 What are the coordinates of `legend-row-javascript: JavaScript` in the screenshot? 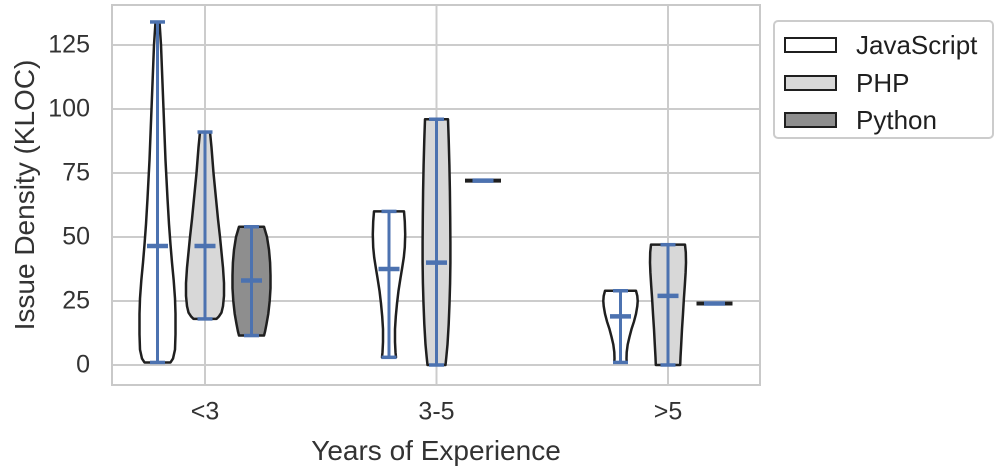 It's located at (883, 45).